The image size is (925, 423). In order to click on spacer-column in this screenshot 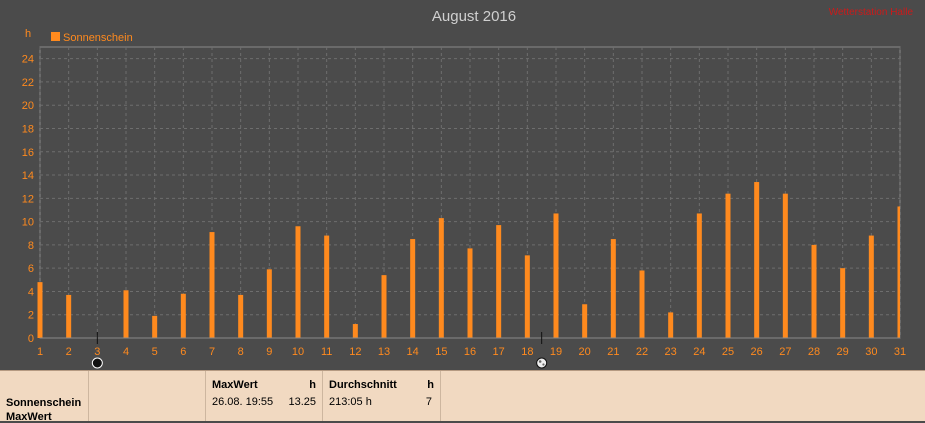, I will do `click(147, 396)`.